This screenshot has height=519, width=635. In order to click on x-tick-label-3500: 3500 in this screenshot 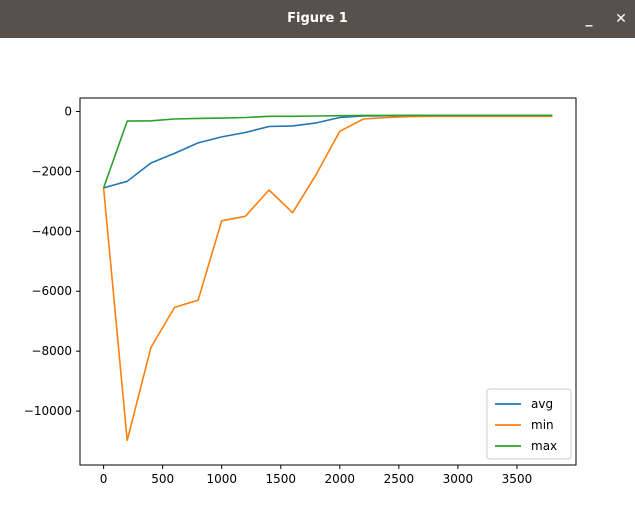, I will do `click(517, 479)`.